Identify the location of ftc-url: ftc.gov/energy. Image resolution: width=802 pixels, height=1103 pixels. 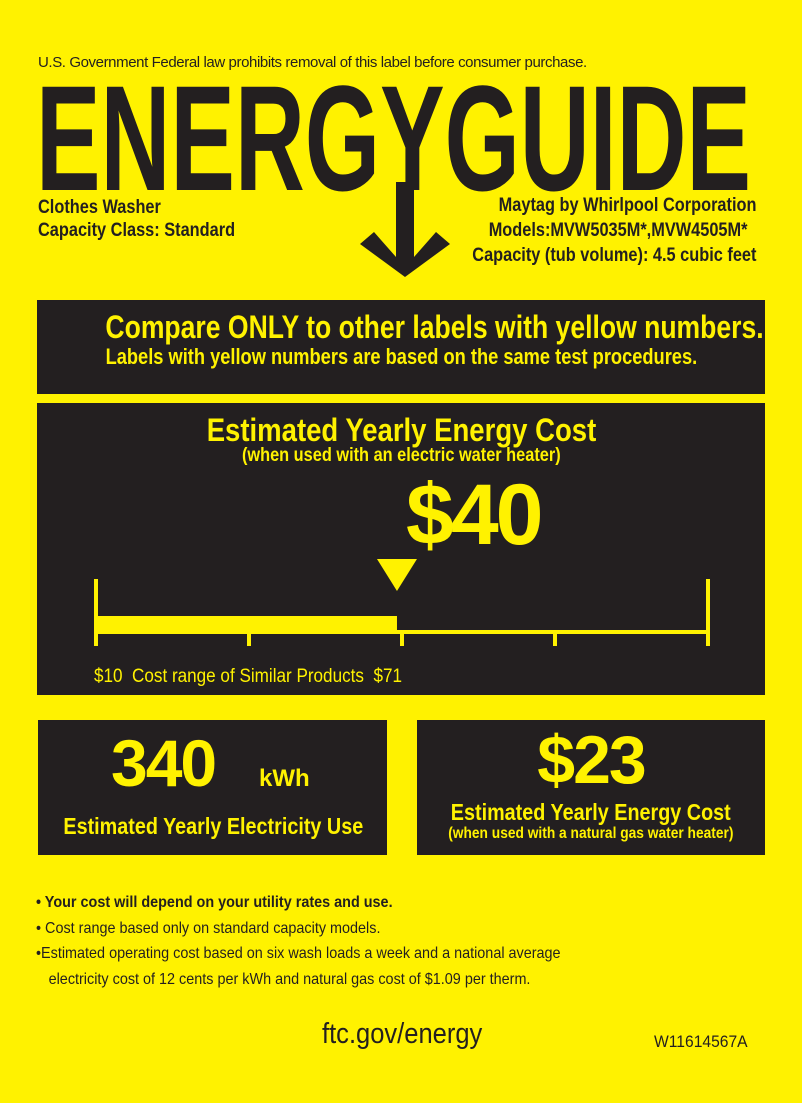
(402, 1034).